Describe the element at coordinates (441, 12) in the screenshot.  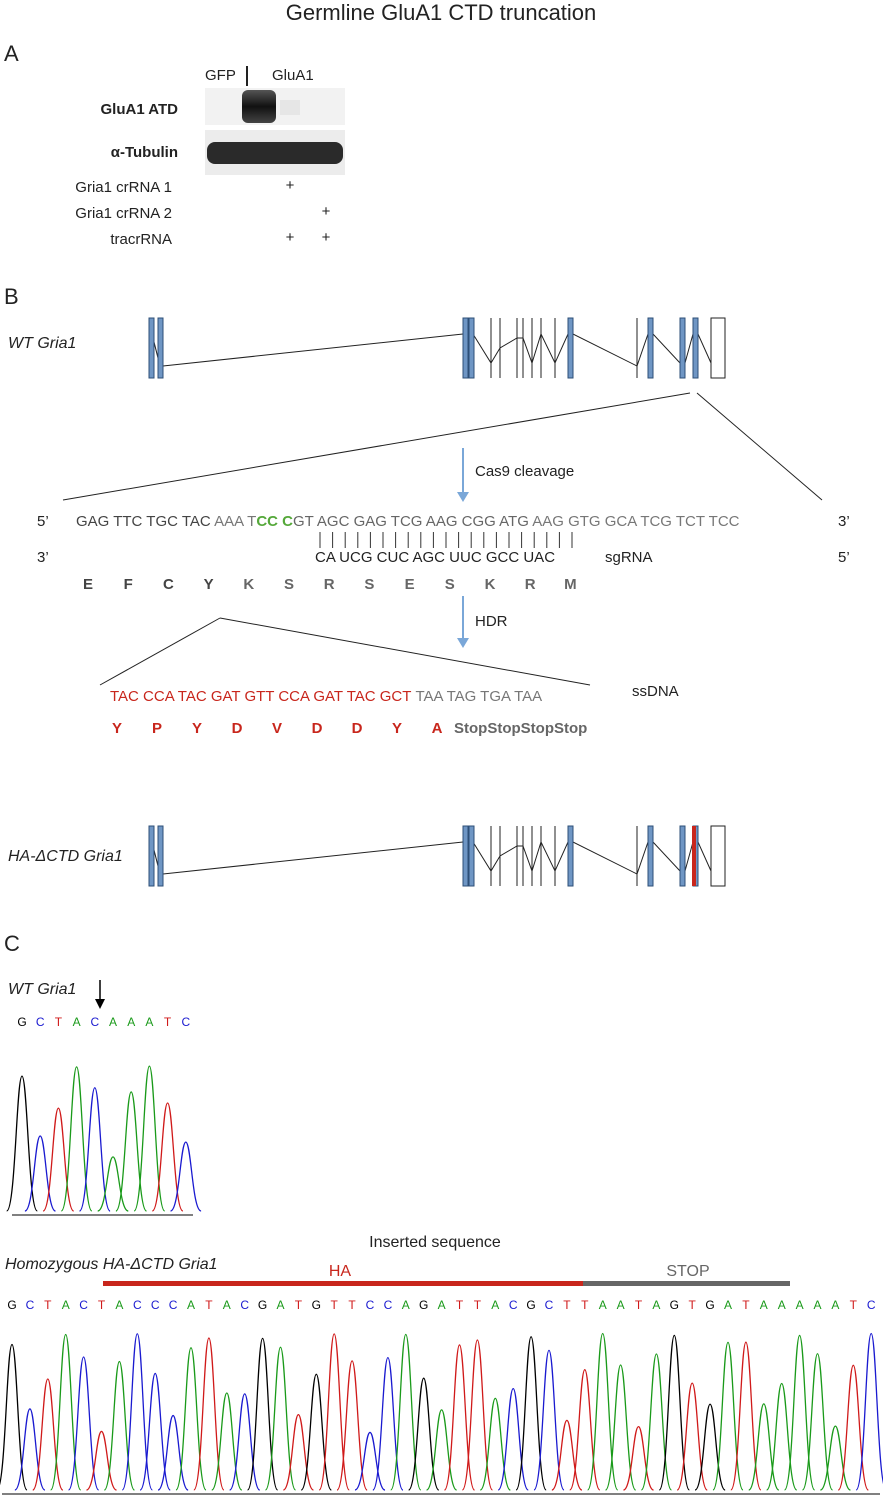
I see `title: Germline GluA1 CTD truncation` at that location.